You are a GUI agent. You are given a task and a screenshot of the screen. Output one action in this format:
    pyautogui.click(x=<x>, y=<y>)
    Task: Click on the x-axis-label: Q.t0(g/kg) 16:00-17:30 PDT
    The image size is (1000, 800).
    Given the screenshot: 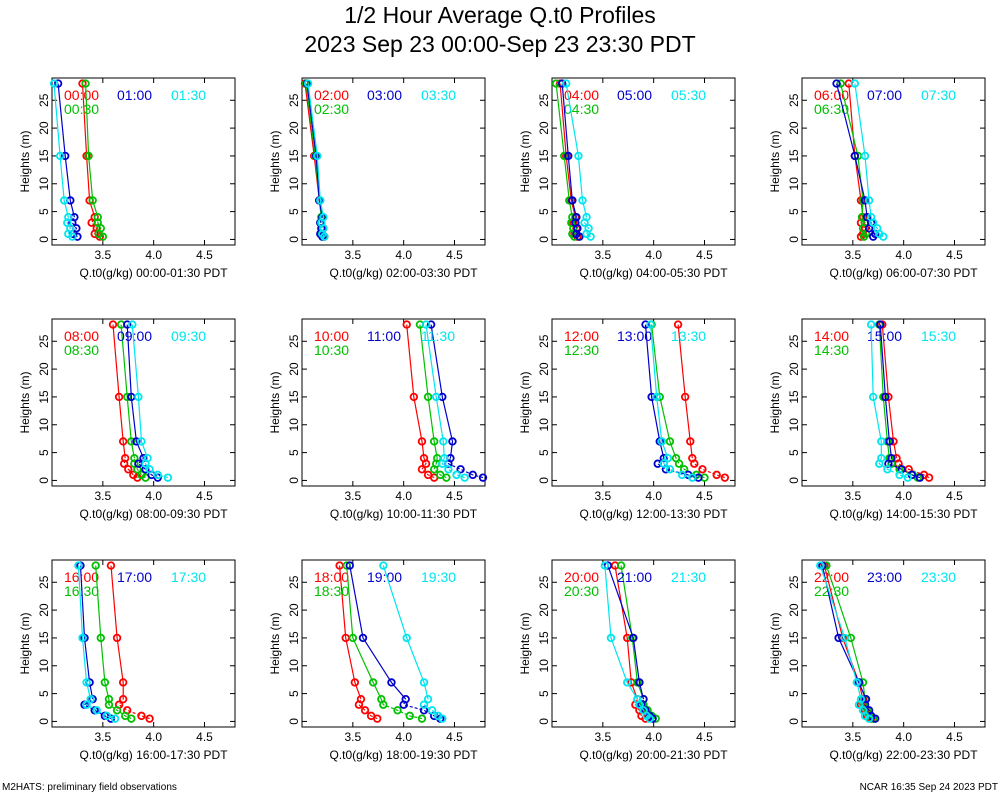 What is the action you would take?
    pyautogui.click(x=153, y=755)
    